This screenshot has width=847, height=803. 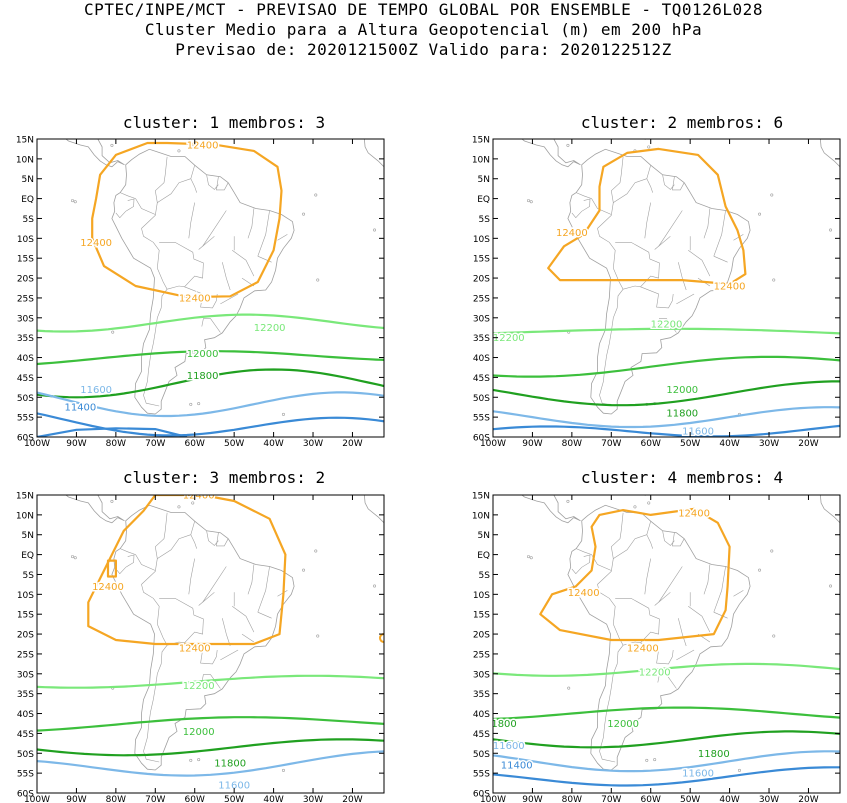 I want to click on panel-1-title: cluster: 1 membros: 3, so click(x=224, y=122).